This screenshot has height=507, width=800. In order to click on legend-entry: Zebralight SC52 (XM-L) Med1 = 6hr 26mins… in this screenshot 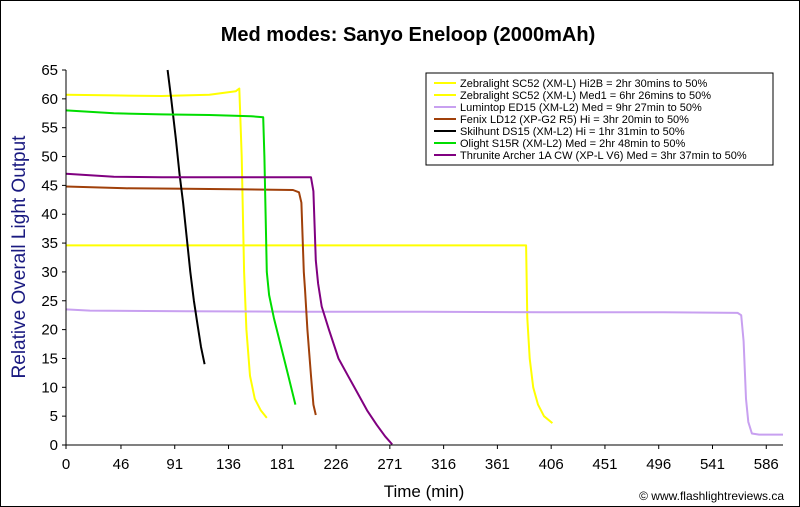, I will do `click(585, 96)`.